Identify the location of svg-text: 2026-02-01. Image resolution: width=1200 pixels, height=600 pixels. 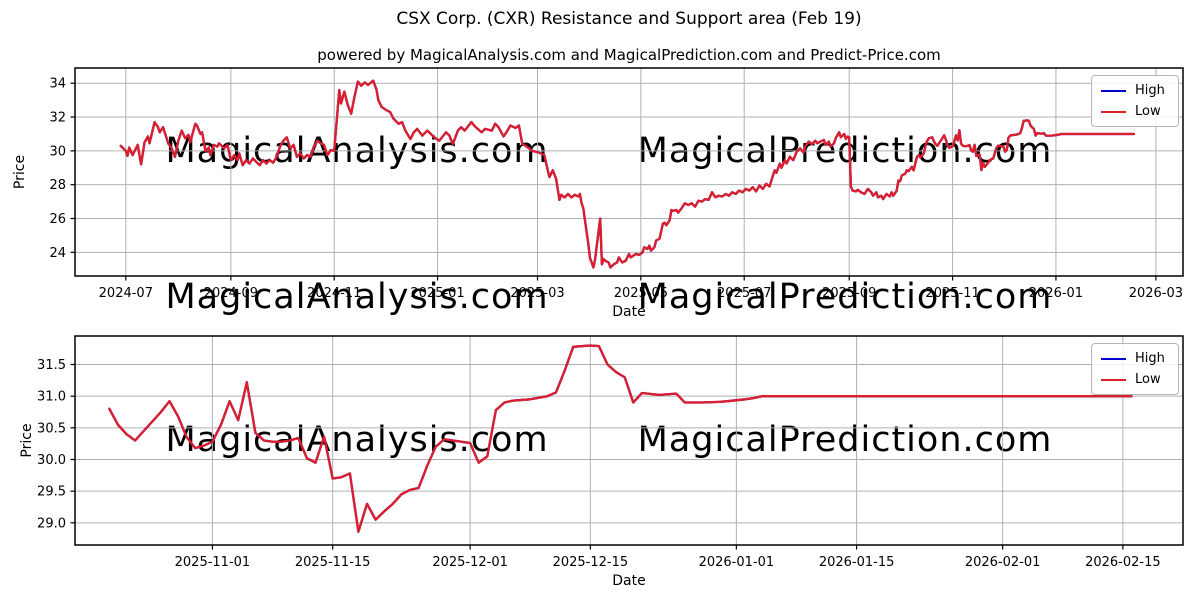
(1003, 562).